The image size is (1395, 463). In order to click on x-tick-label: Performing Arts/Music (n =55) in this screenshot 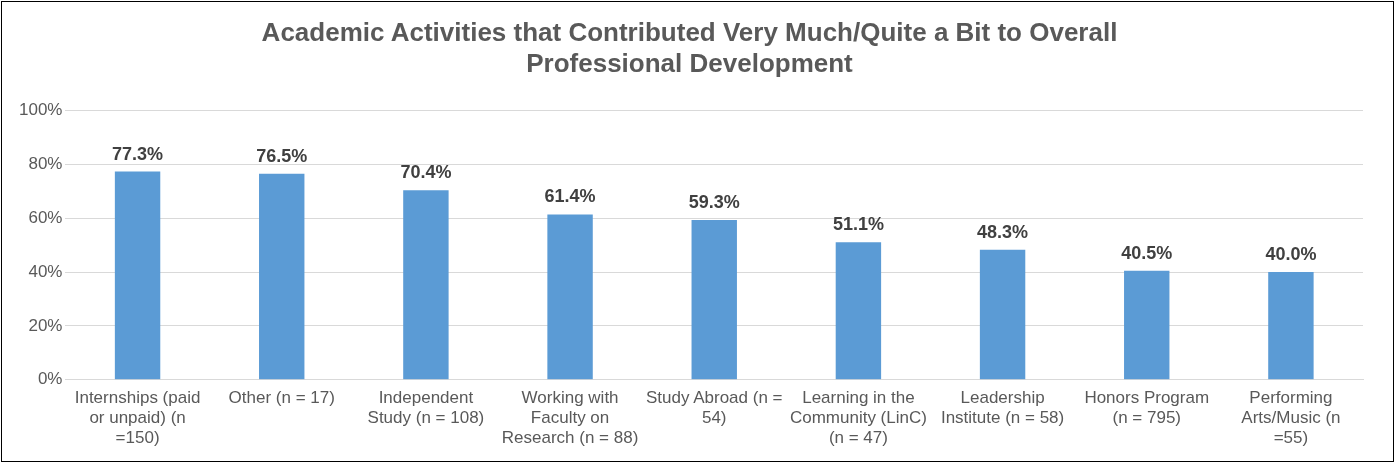, I will do `click(1291, 417)`.